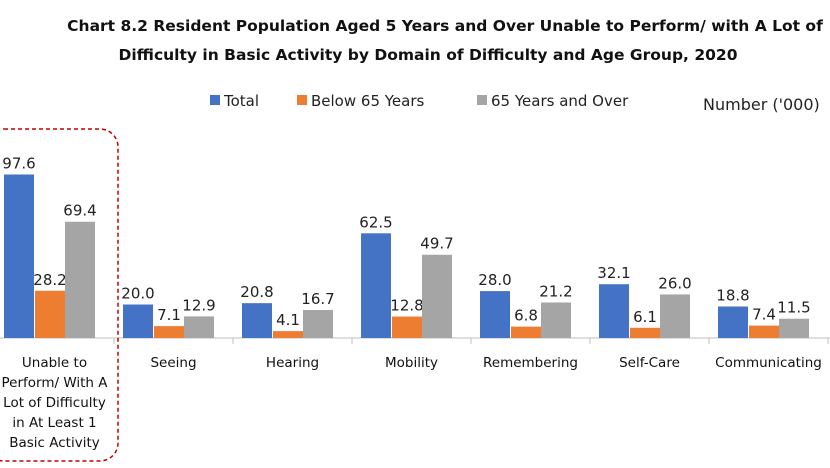 The width and height of the screenshot is (830, 468). Describe the element at coordinates (169, 315) in the screenshot. I see `data-label: 7.1` at that location.